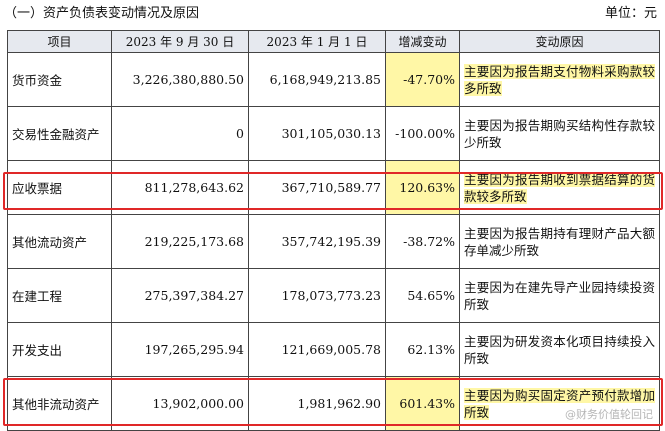 The width and height of the screenshot is (665, 431). Describe the element at coordinates (180, 349) in the screenshot. I see `row-current-value: 197,265,295.94` at that location.